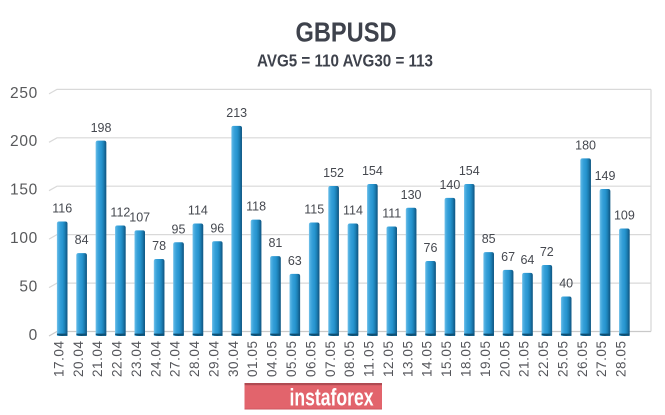  Describe the element at coordinates (28, 287) in the screenshot. I see `svg-text: 50` at that location.